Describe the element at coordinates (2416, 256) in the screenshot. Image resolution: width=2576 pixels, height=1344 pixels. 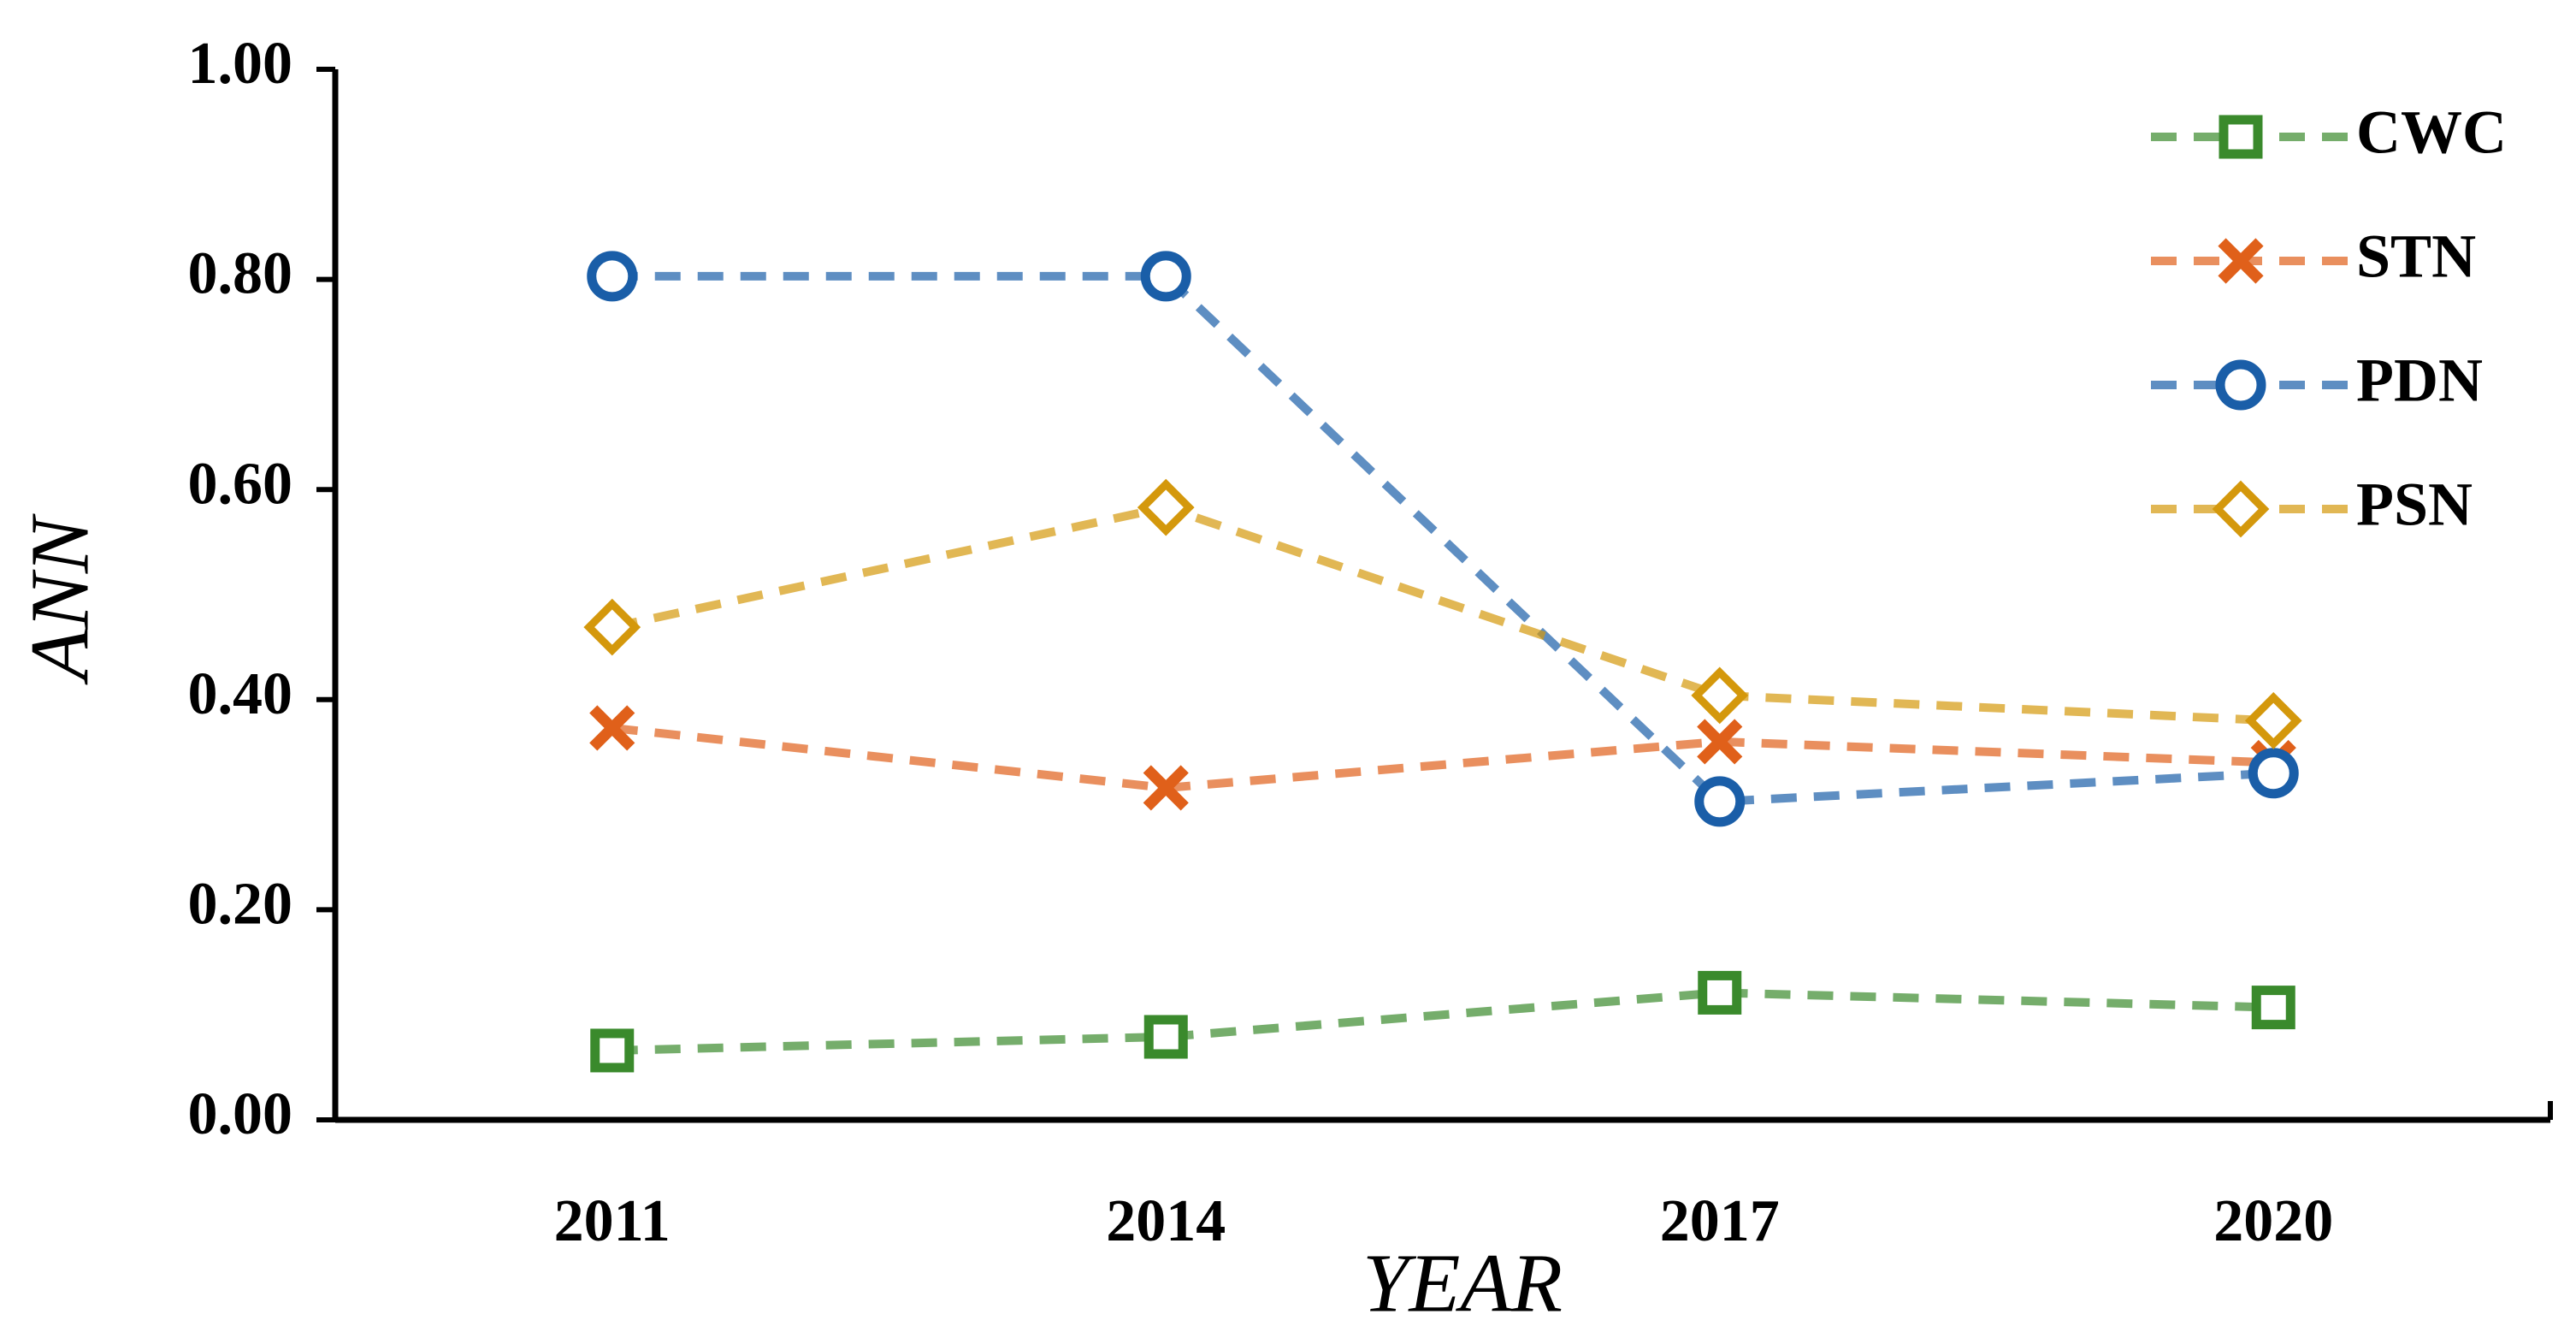
I see `legend-label: STN` at that location.